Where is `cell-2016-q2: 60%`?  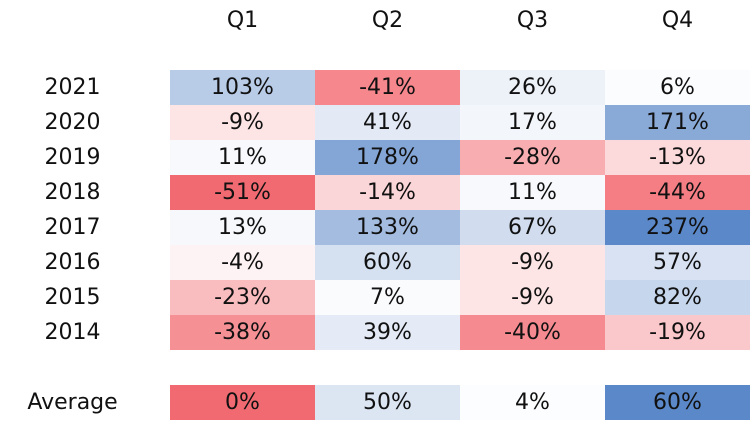 cell-2016-q2: 60% is located at coordinates (387, 262).